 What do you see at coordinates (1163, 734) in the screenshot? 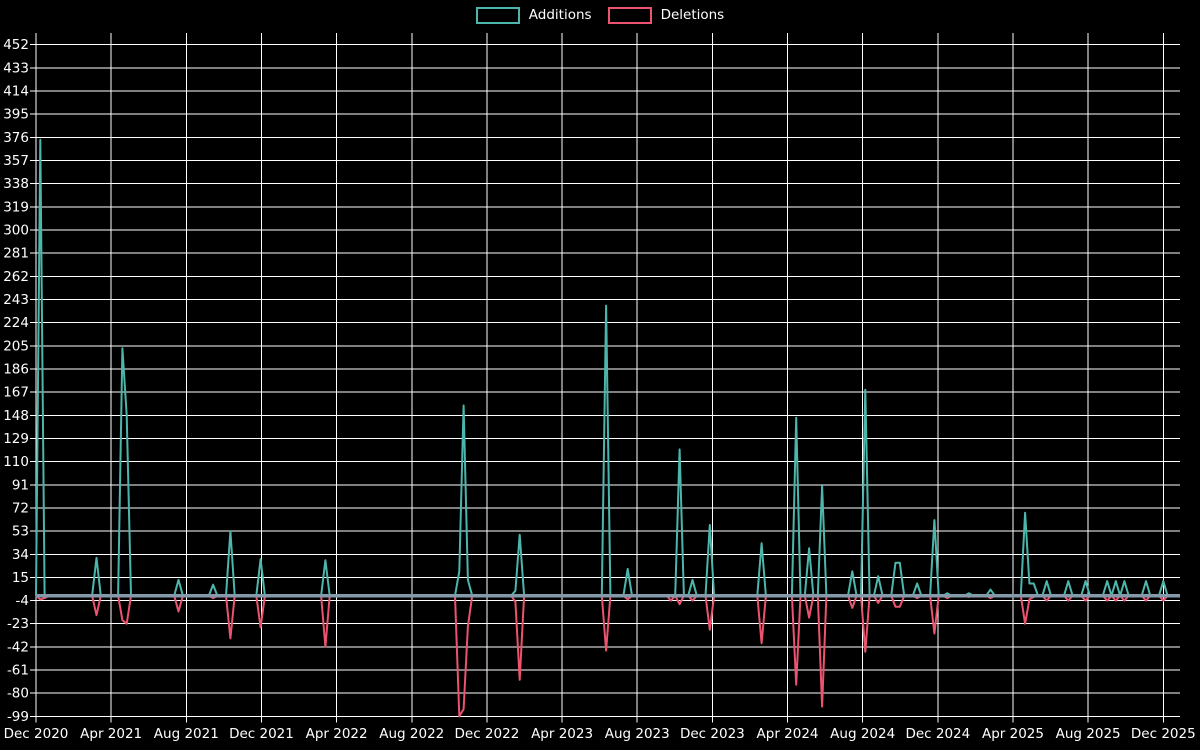
I see `x-tick-label: Dec 2025` at bounding box center [1163, 734].